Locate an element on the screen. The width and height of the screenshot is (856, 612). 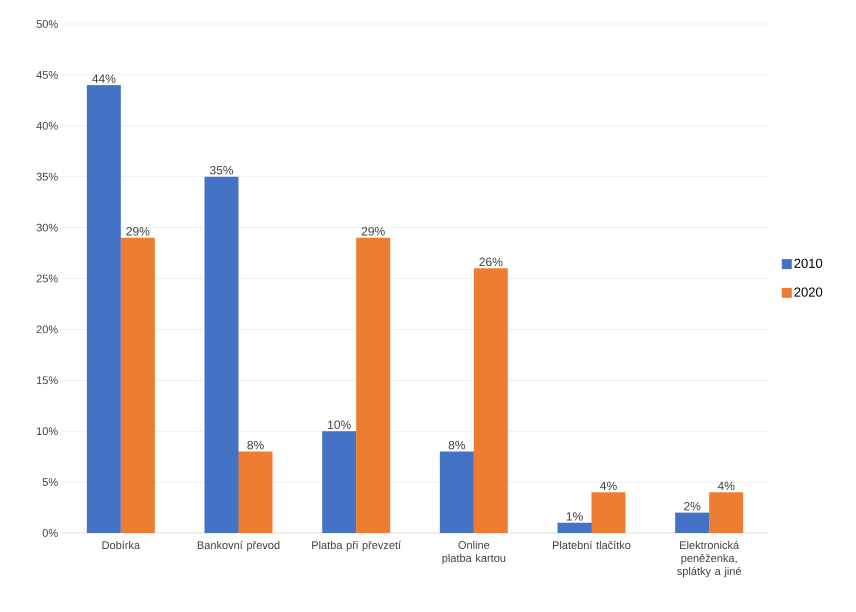
y-tick-label: 45% is located at coordinates (47, 75).